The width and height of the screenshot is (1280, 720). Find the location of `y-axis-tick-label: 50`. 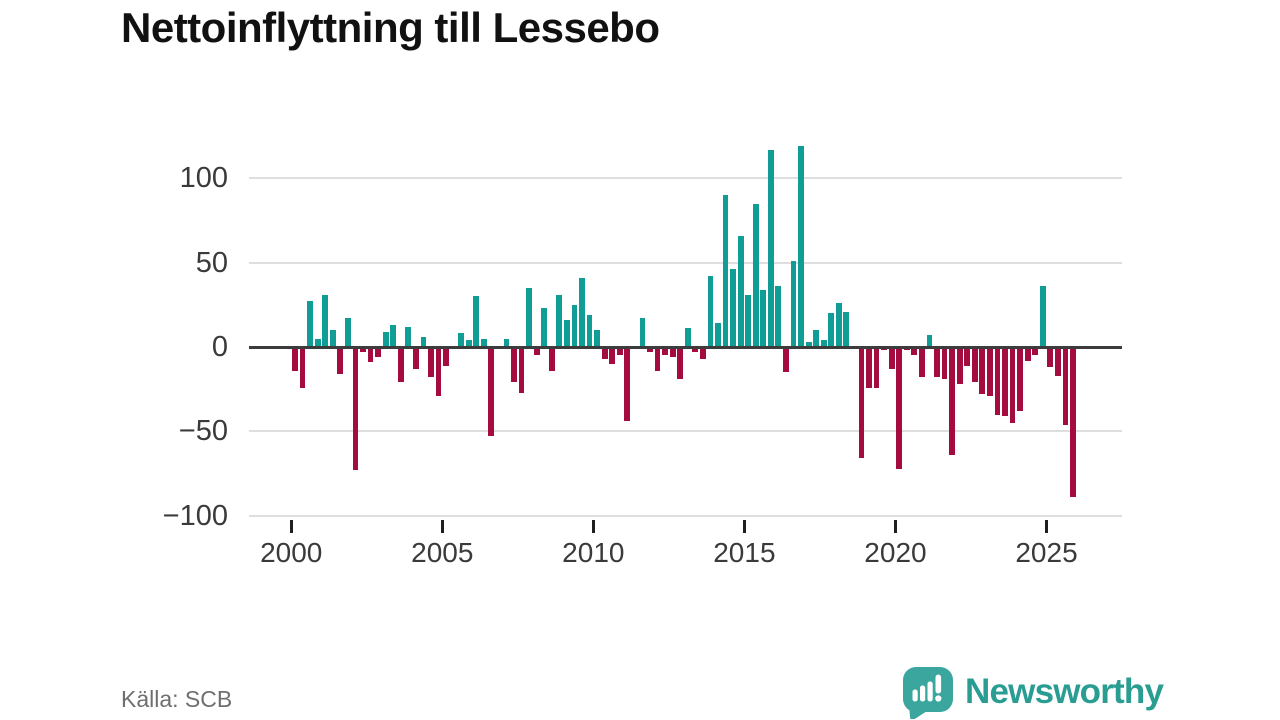

y-axis-tick-label: 50 is located at coordinates (211, 262).